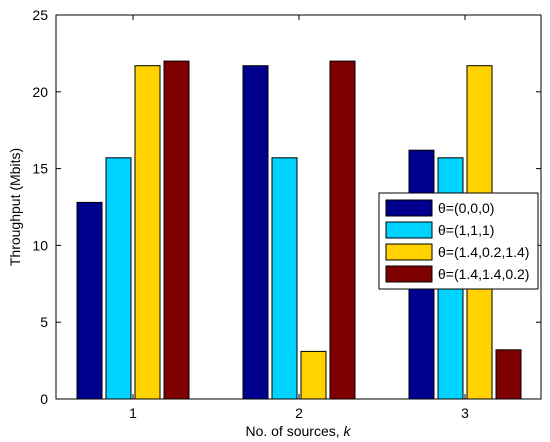  I want to click on x-tick-label-1: 1, so click(133, 413).